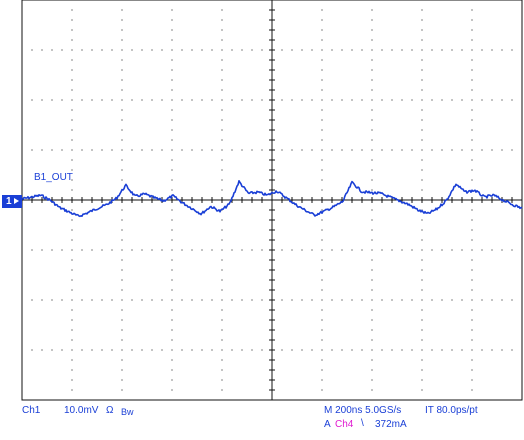 The width and height of the screenshot is (524, 440). I want to click on trigger-prefix: A, so click(327, 424).